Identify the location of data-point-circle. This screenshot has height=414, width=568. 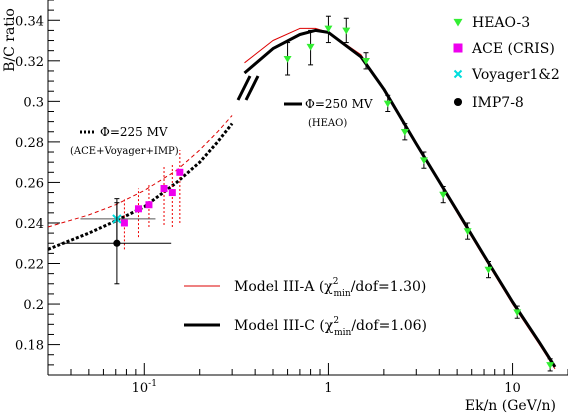
(116, 243).